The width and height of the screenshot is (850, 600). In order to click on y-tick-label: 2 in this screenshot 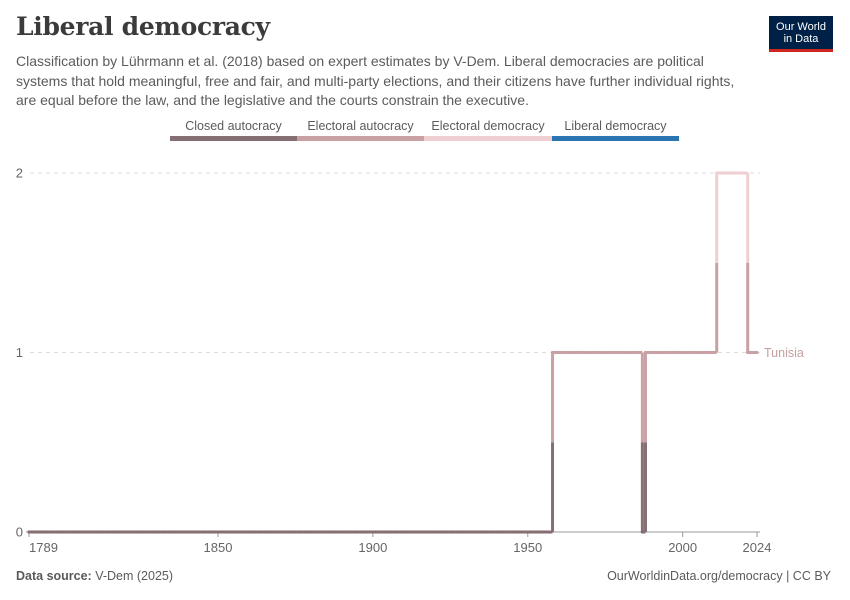, I will do `click(19, 173)`.